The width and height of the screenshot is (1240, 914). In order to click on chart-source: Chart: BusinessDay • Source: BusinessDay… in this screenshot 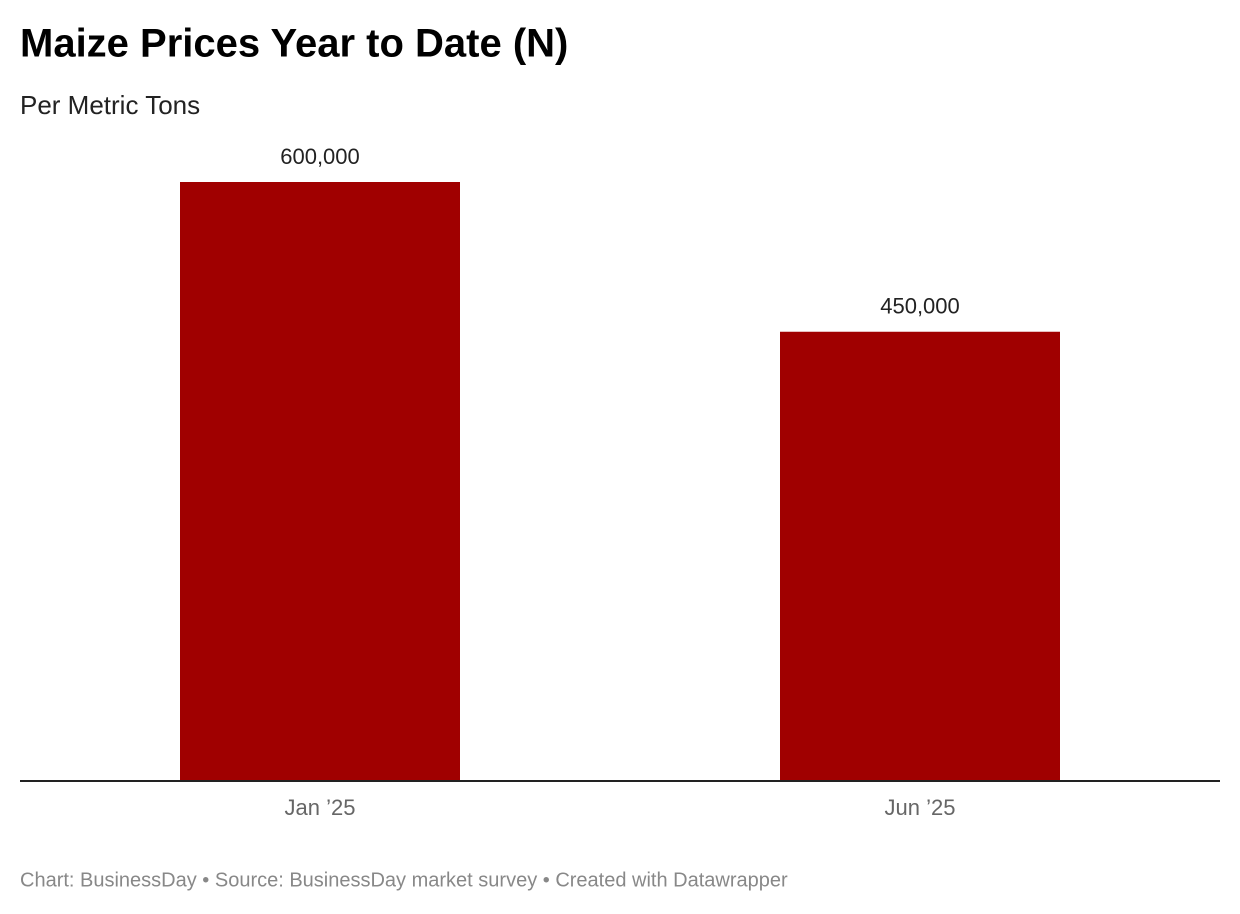, I will do `click(404, 880)`.